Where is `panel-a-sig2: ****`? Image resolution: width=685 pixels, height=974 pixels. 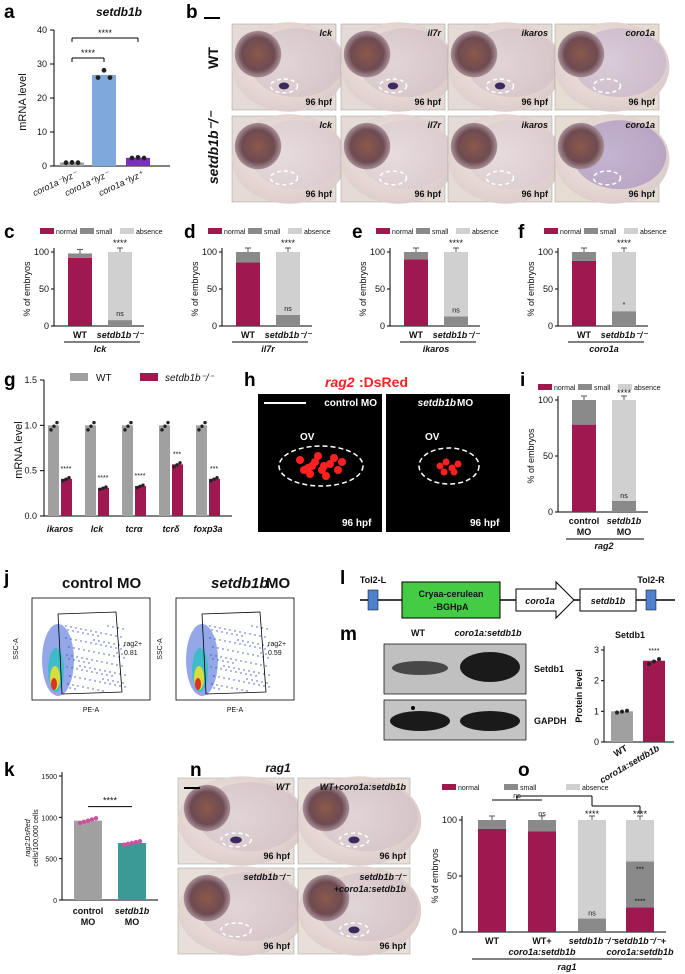
panel-a-sig2: **** is located at coordinates (105, 33).